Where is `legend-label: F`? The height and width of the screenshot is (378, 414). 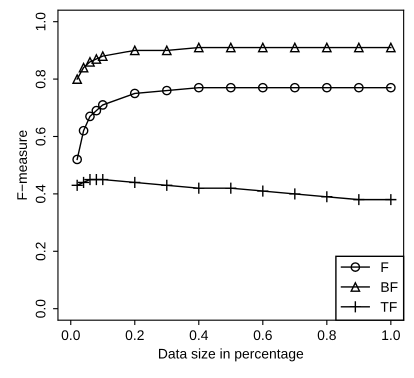 legend-label: F is located at coordinates (384, 267).